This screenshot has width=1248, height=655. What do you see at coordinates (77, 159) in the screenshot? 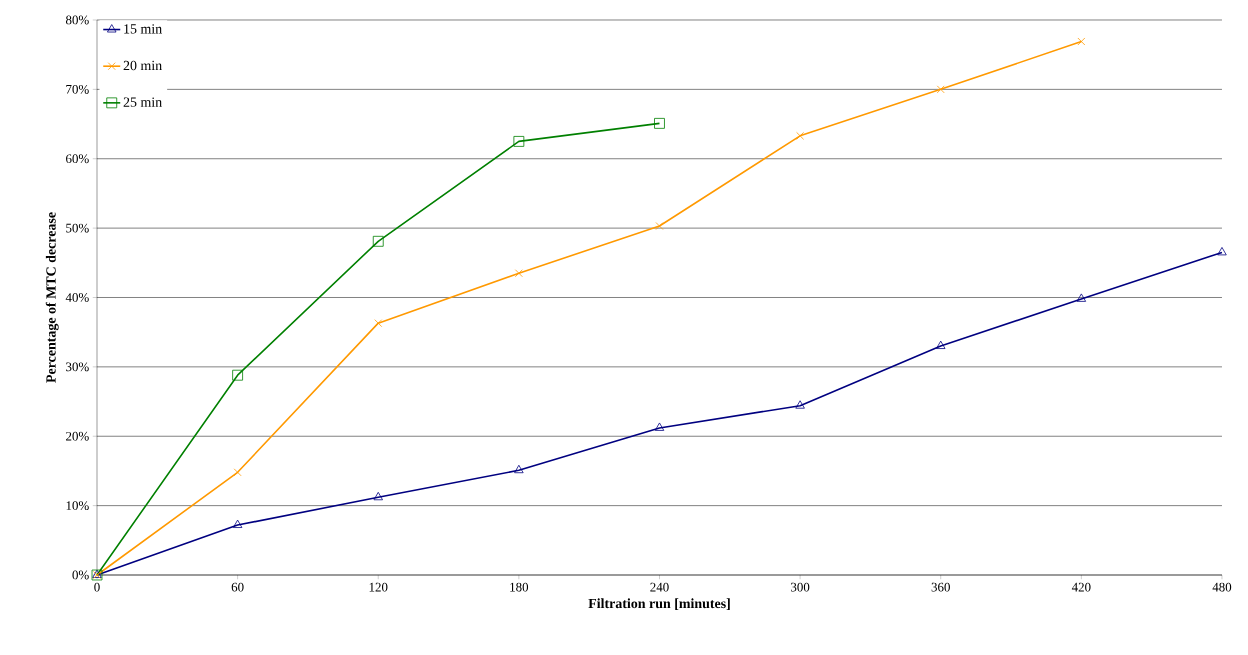
I see `y-tick-label: 60%` at bounding box center [77, 159].